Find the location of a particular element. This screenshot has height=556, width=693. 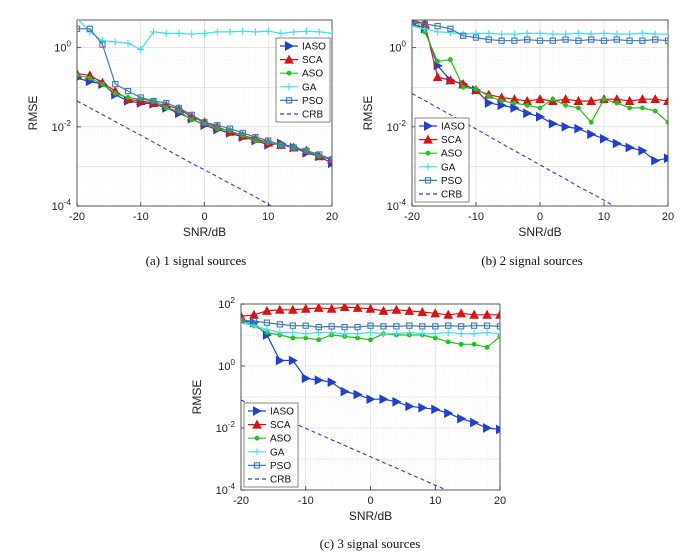

legend-item-iaso: IASO is located at coordinates (271, 412).